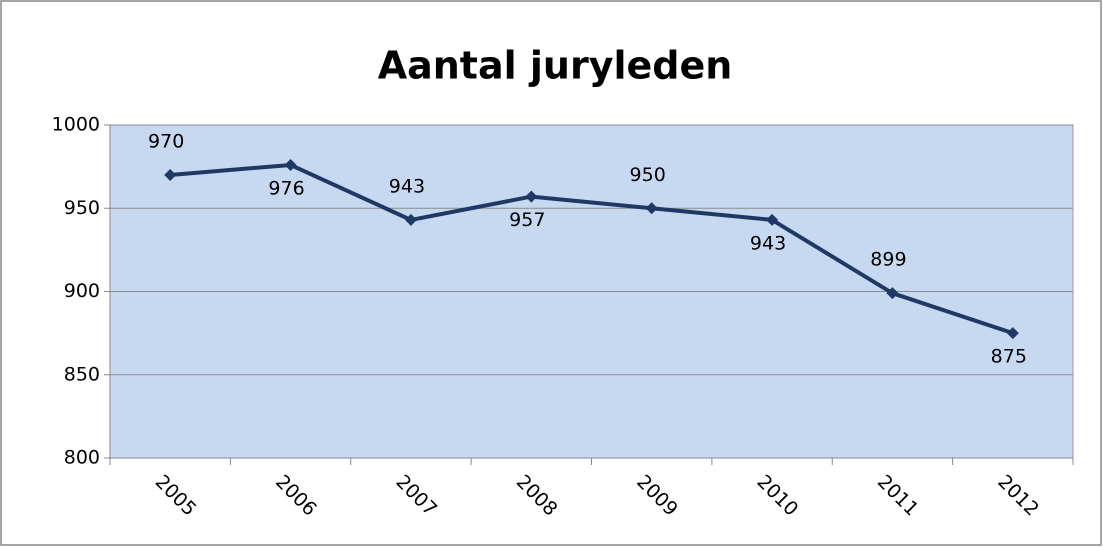  I want to click on y-tick-label: 850, so click(82, 374).